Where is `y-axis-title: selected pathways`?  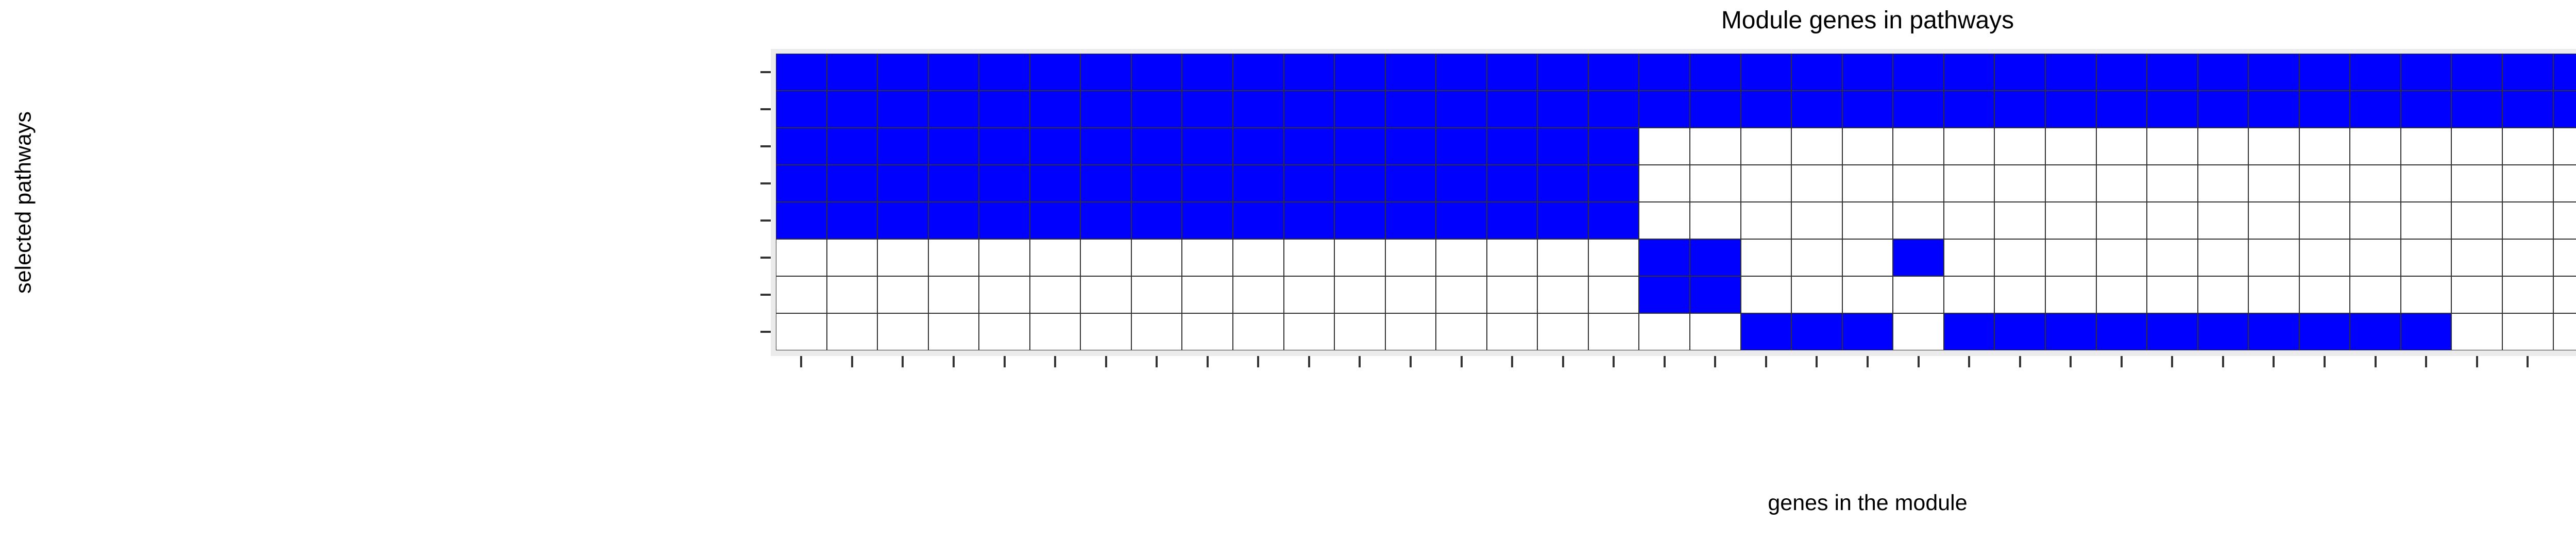
y-axis-title: selected pathways is located at coordinates (23, 202).